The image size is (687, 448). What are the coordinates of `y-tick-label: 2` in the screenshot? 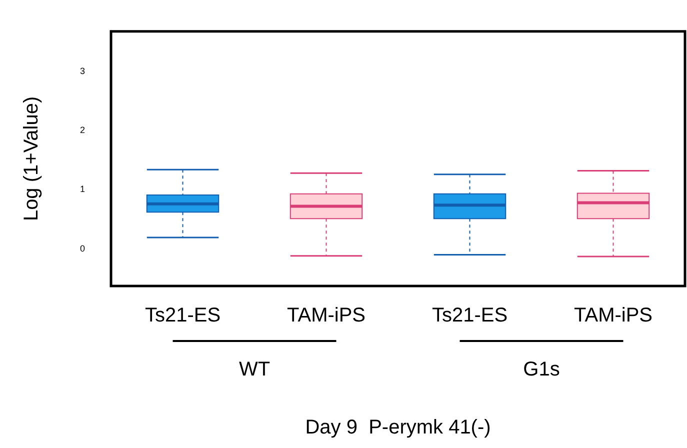 It's located at (83, 130).